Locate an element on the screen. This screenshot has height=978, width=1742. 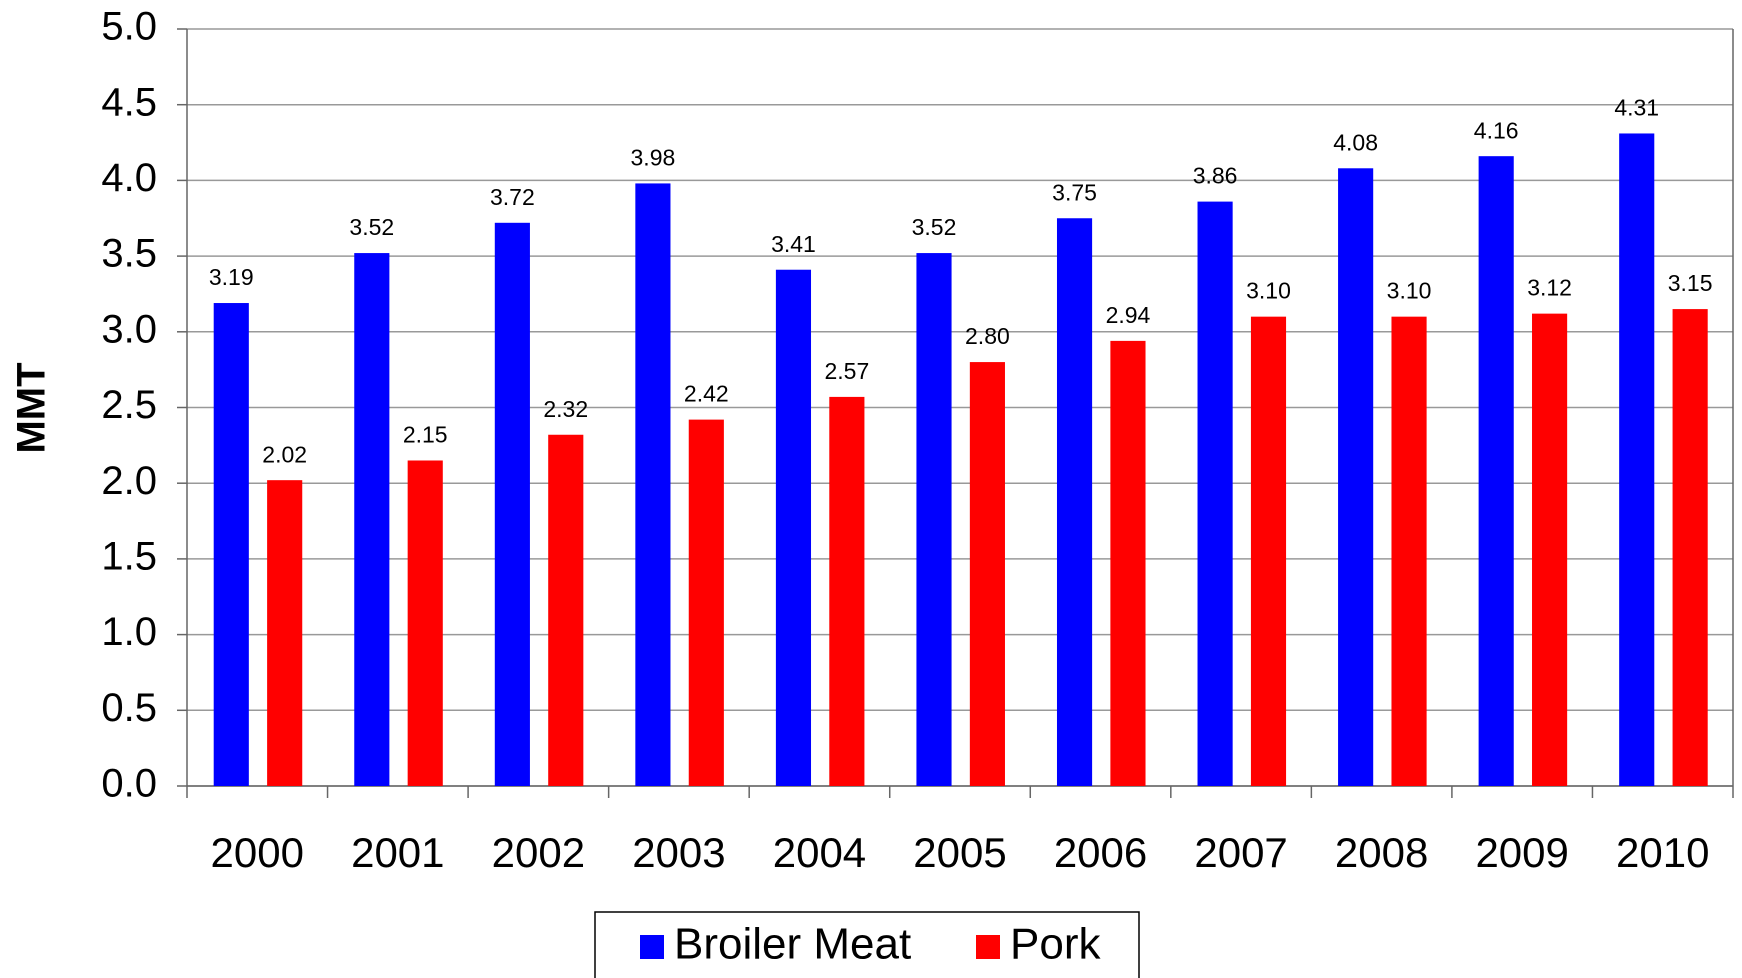
y-tick-label: 3.5 is located at coordinates (129, 254).